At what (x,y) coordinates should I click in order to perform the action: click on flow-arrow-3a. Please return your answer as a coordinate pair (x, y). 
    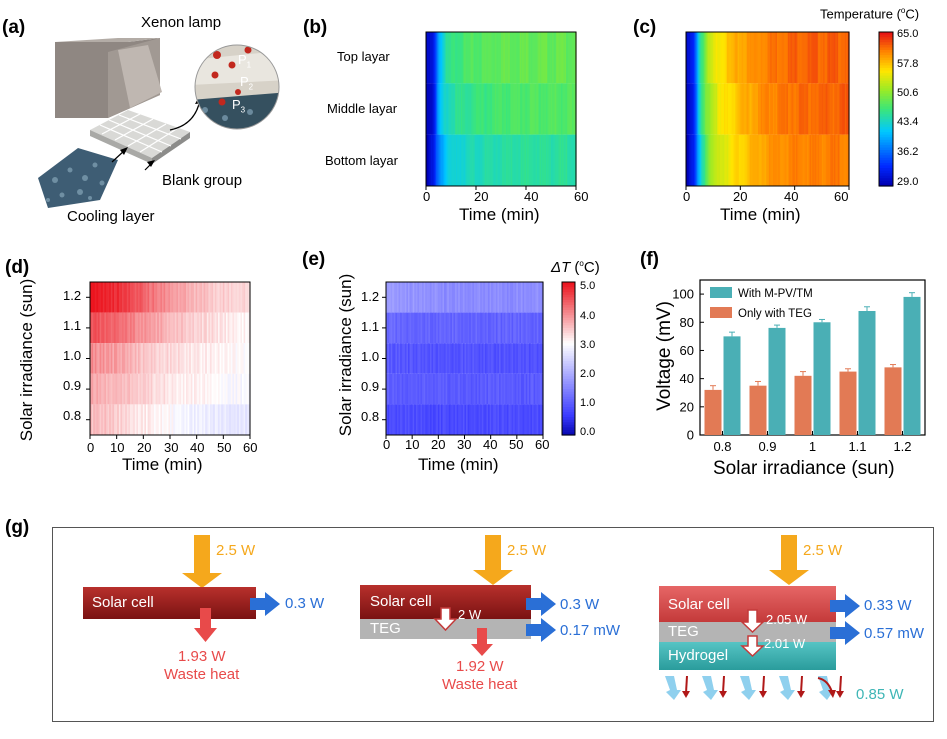
    Looking at the image, I should click on (752, 621).